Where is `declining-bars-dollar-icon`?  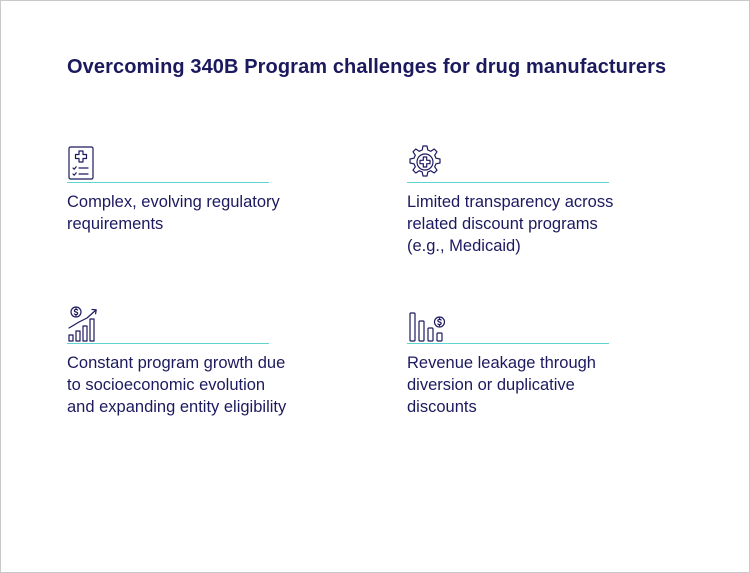 declining-bars-dollar-icon is located at coordinates (427, 327).